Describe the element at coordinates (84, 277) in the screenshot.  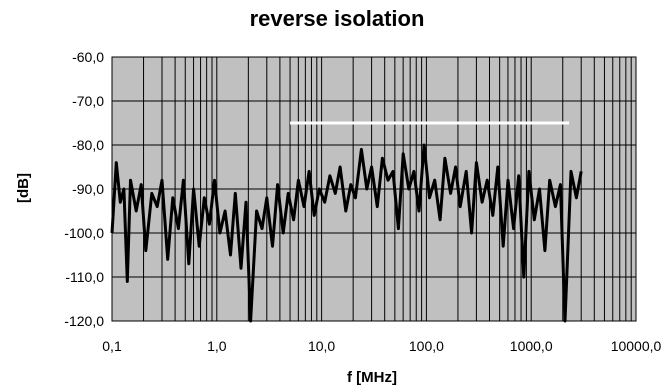
I see `y-tick-label: -110,0` at that location.